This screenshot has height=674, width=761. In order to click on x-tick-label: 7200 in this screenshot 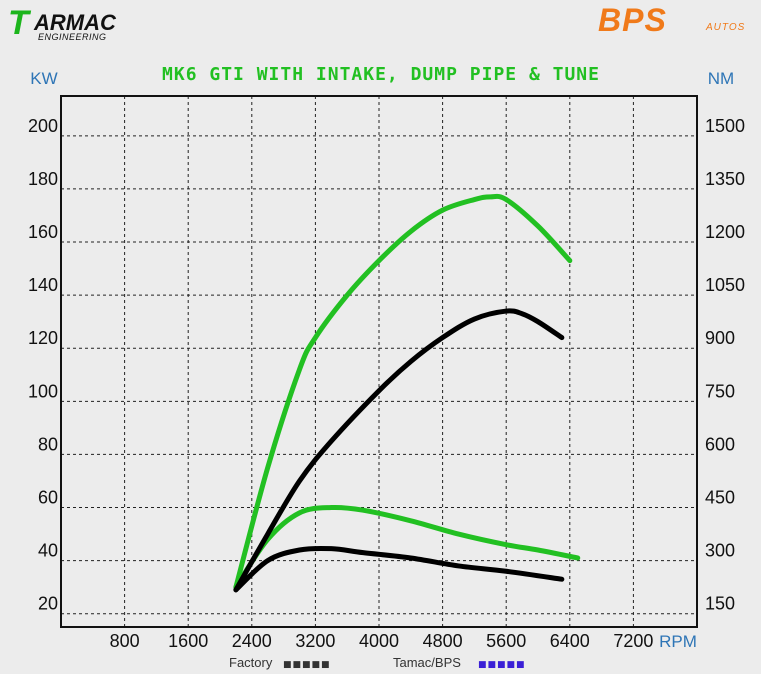, I will do `click(633, 641)`.